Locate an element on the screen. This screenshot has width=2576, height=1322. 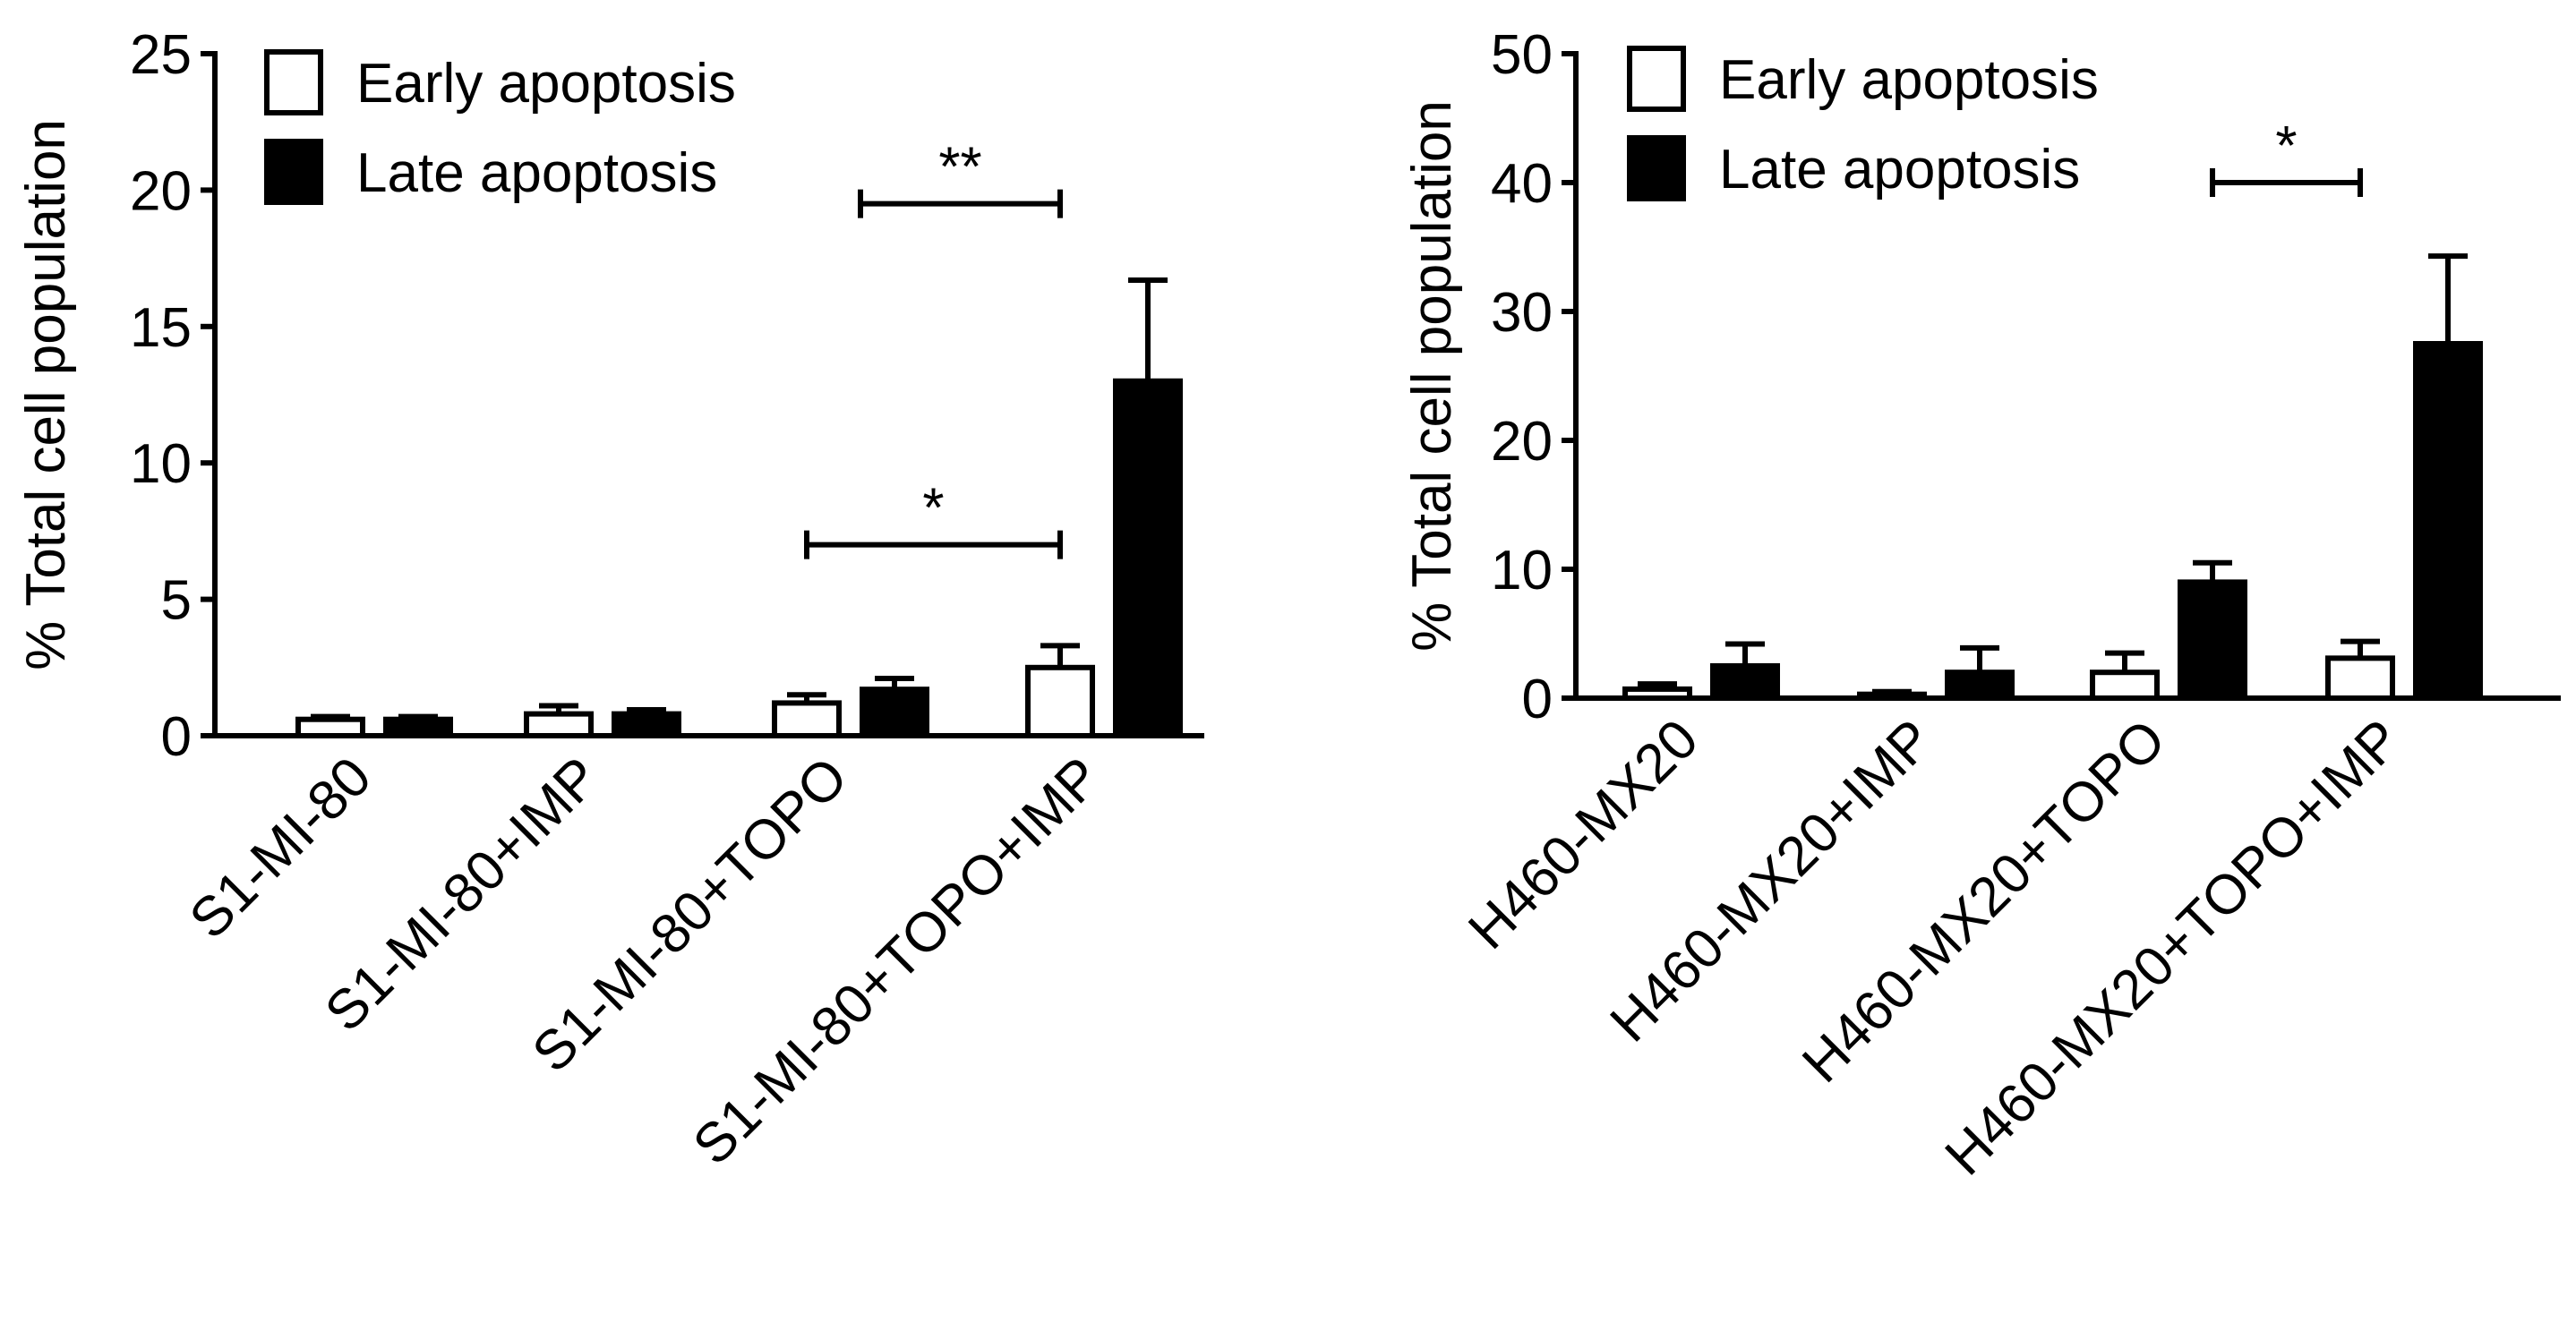
x-tick-label: H460-MX20 is located at coordinates (1583, 834).